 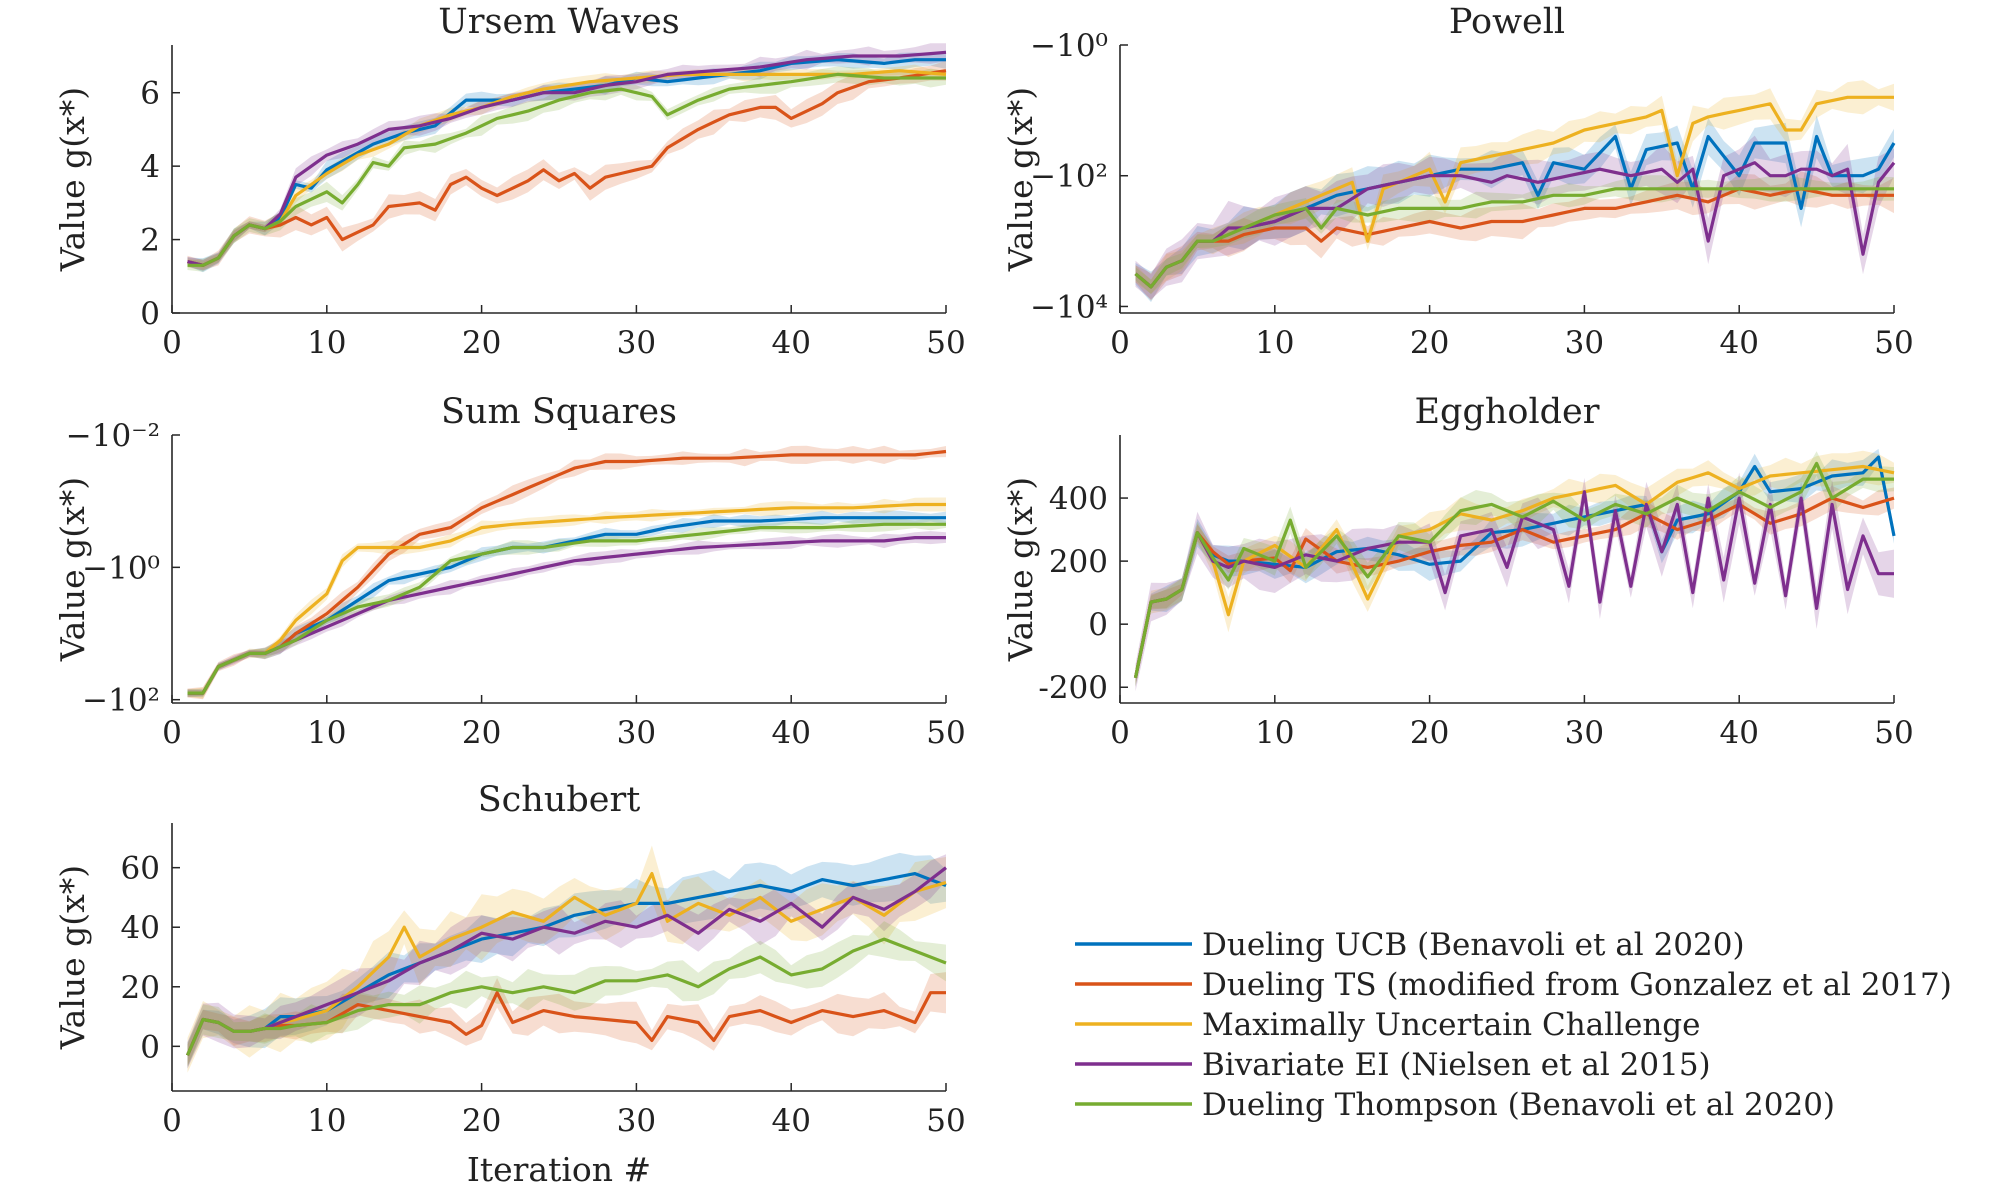 What do you see at coordinates (1078, 562) in the screenshot?
I see `y-tick-label: 200` at bounding box center [1078, 562].